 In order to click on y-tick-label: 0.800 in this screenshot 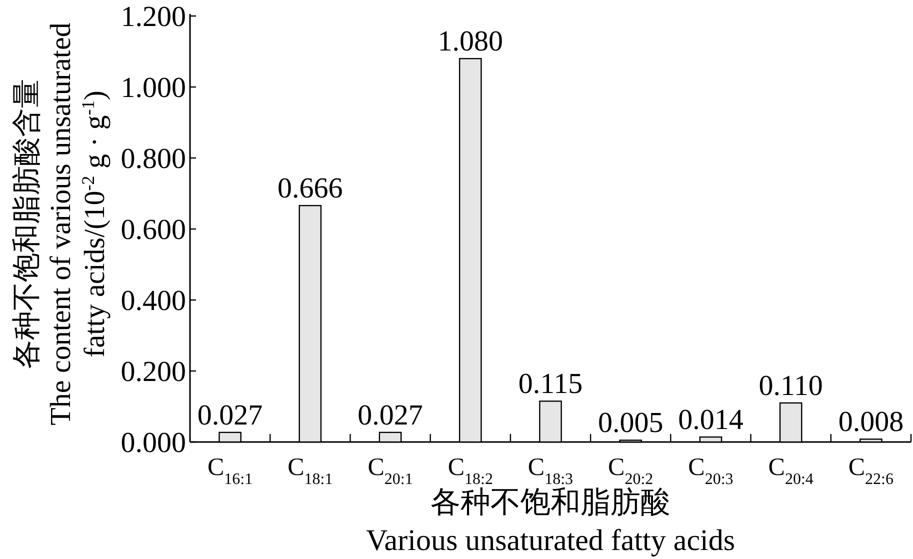, I will do `click(153, 159)`.